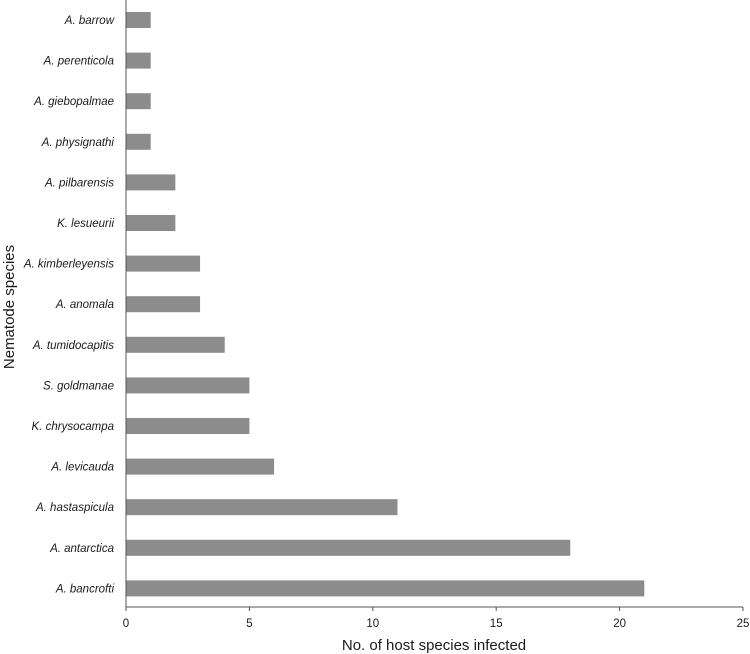 The width and height of the screenshot is (750, 654). What do you see at coordinates (82, 468) in the screenshot?
I see `category-label: A. levicauda` at bounding box center [82, 468].